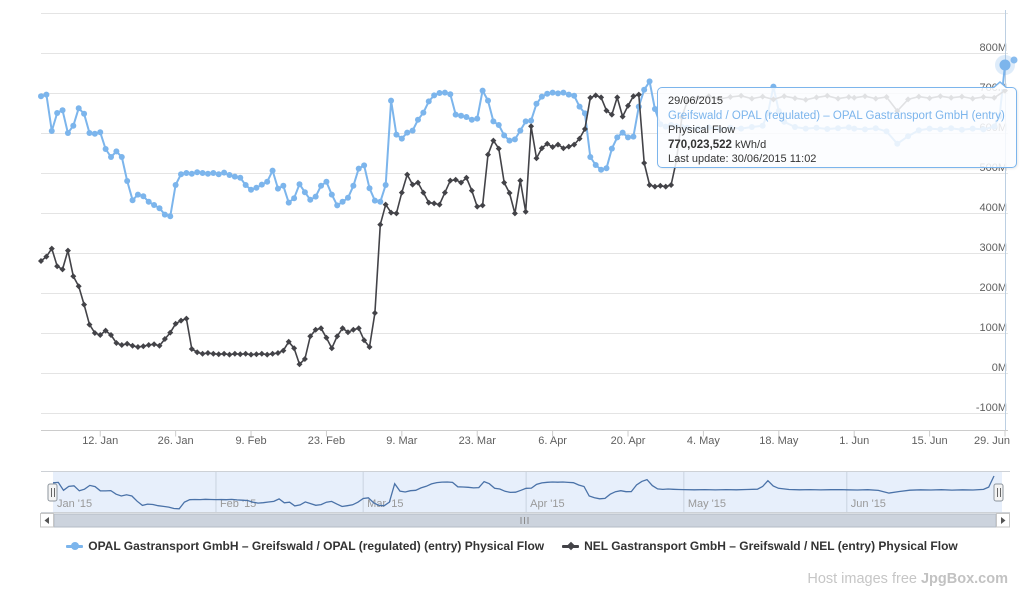  What do you see at coordinates (547, 504) in the screenshot?
I see `navigator-month-label: Apr '15` at bounding box center [547, 504].